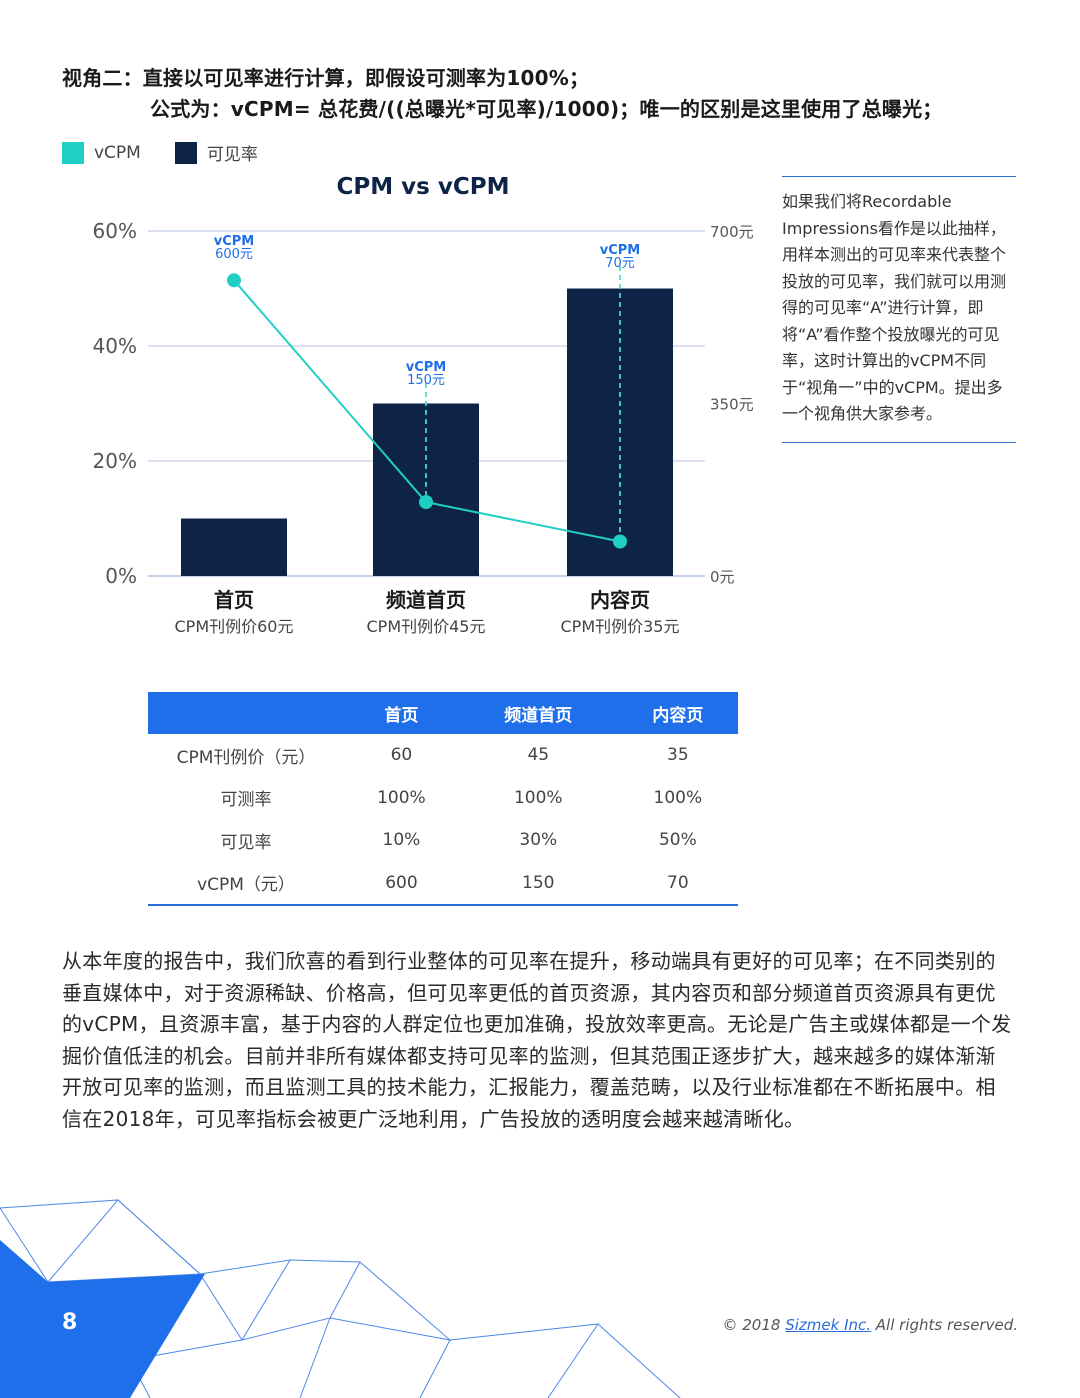  I want to click on heading-line-1: 视角二：直接以可见率进行计算，即假设可测率为100%；, so click(326, 78).